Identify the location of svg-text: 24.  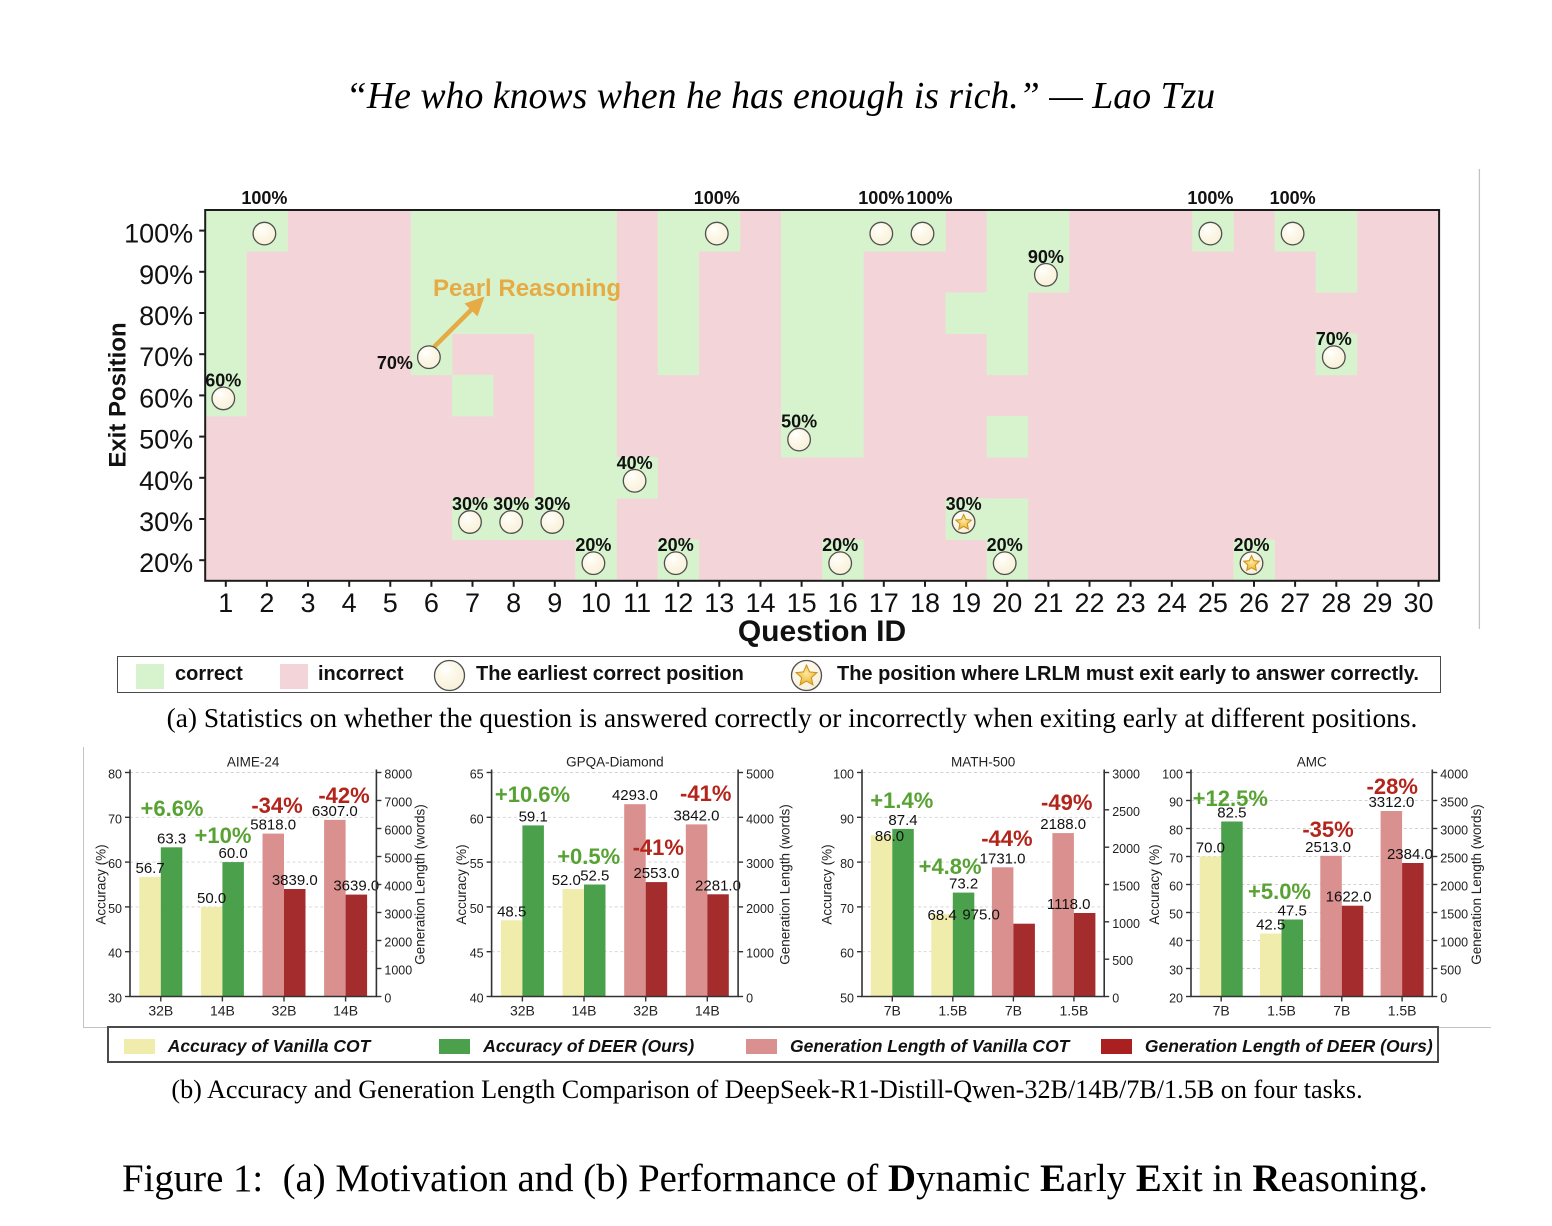
(1172, 603).